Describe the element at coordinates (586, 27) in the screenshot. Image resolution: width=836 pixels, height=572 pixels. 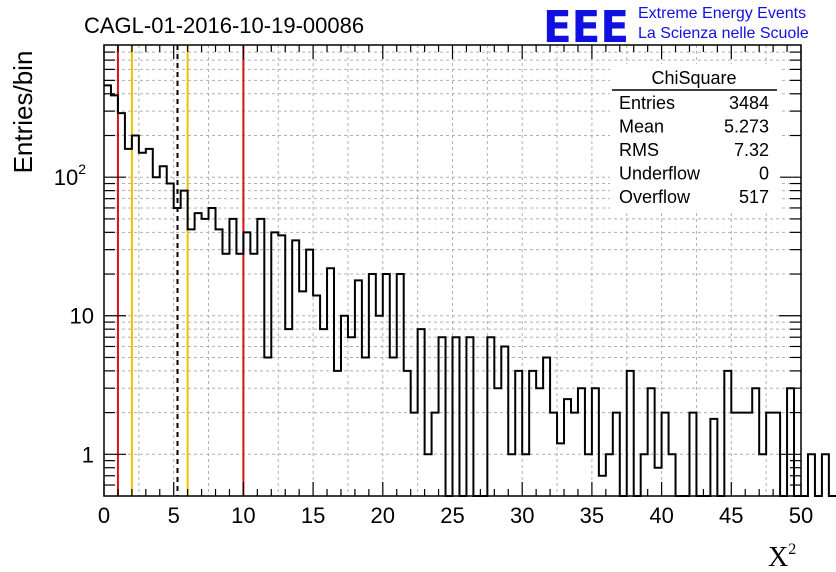
I see `eee-logo-mark: EEE` at that location.